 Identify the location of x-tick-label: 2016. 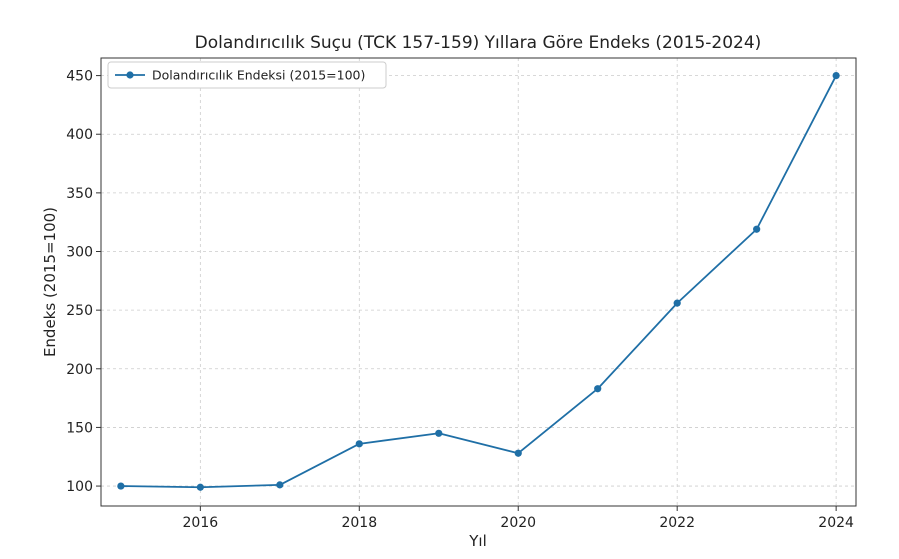
(201, 523).